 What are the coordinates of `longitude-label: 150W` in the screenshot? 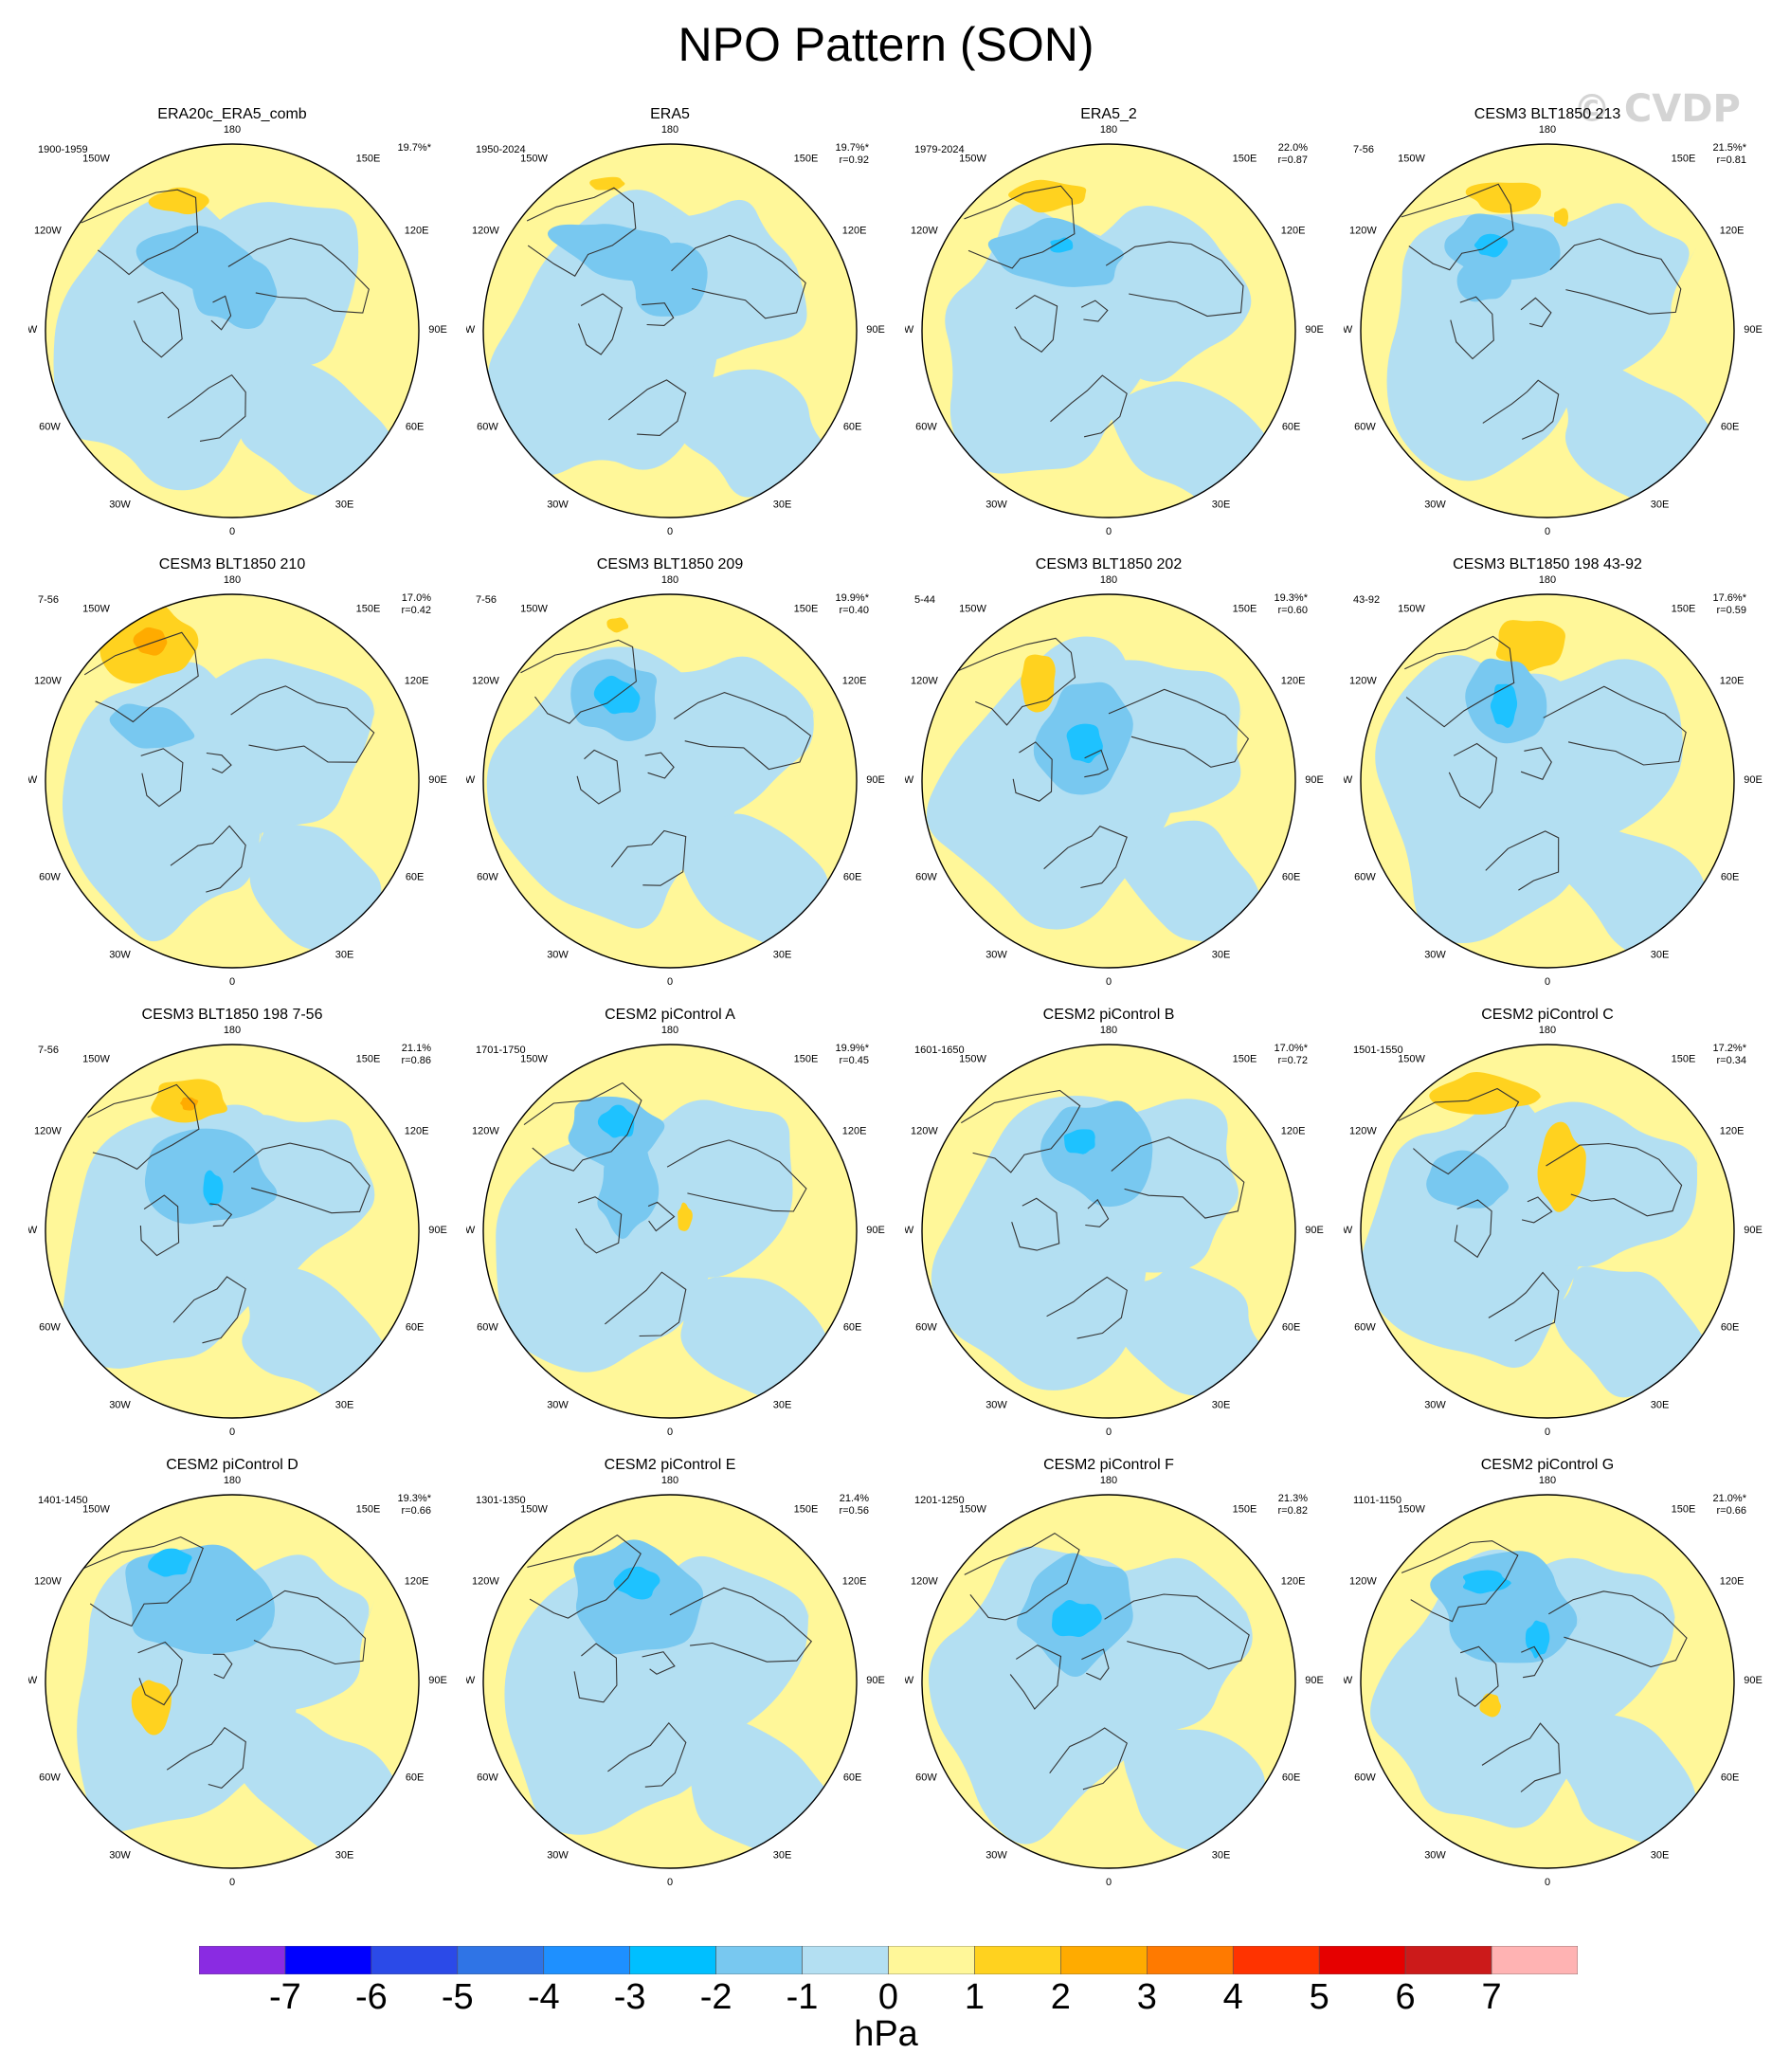 It's located at (534, 158).